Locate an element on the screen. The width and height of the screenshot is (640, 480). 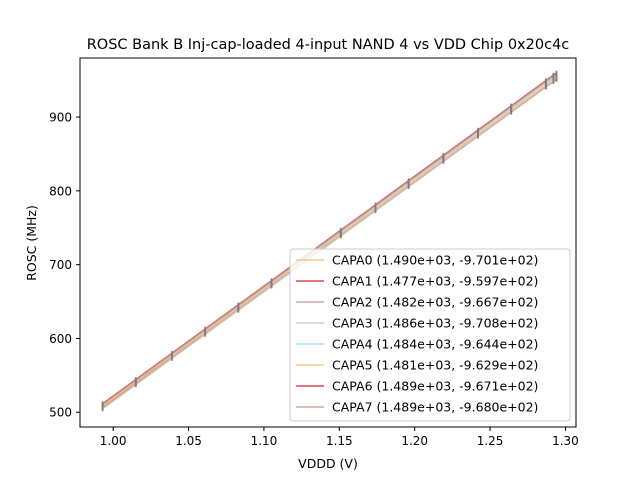
y-axis-label: ROSC (MHz) is located at coordinates (31, 243).